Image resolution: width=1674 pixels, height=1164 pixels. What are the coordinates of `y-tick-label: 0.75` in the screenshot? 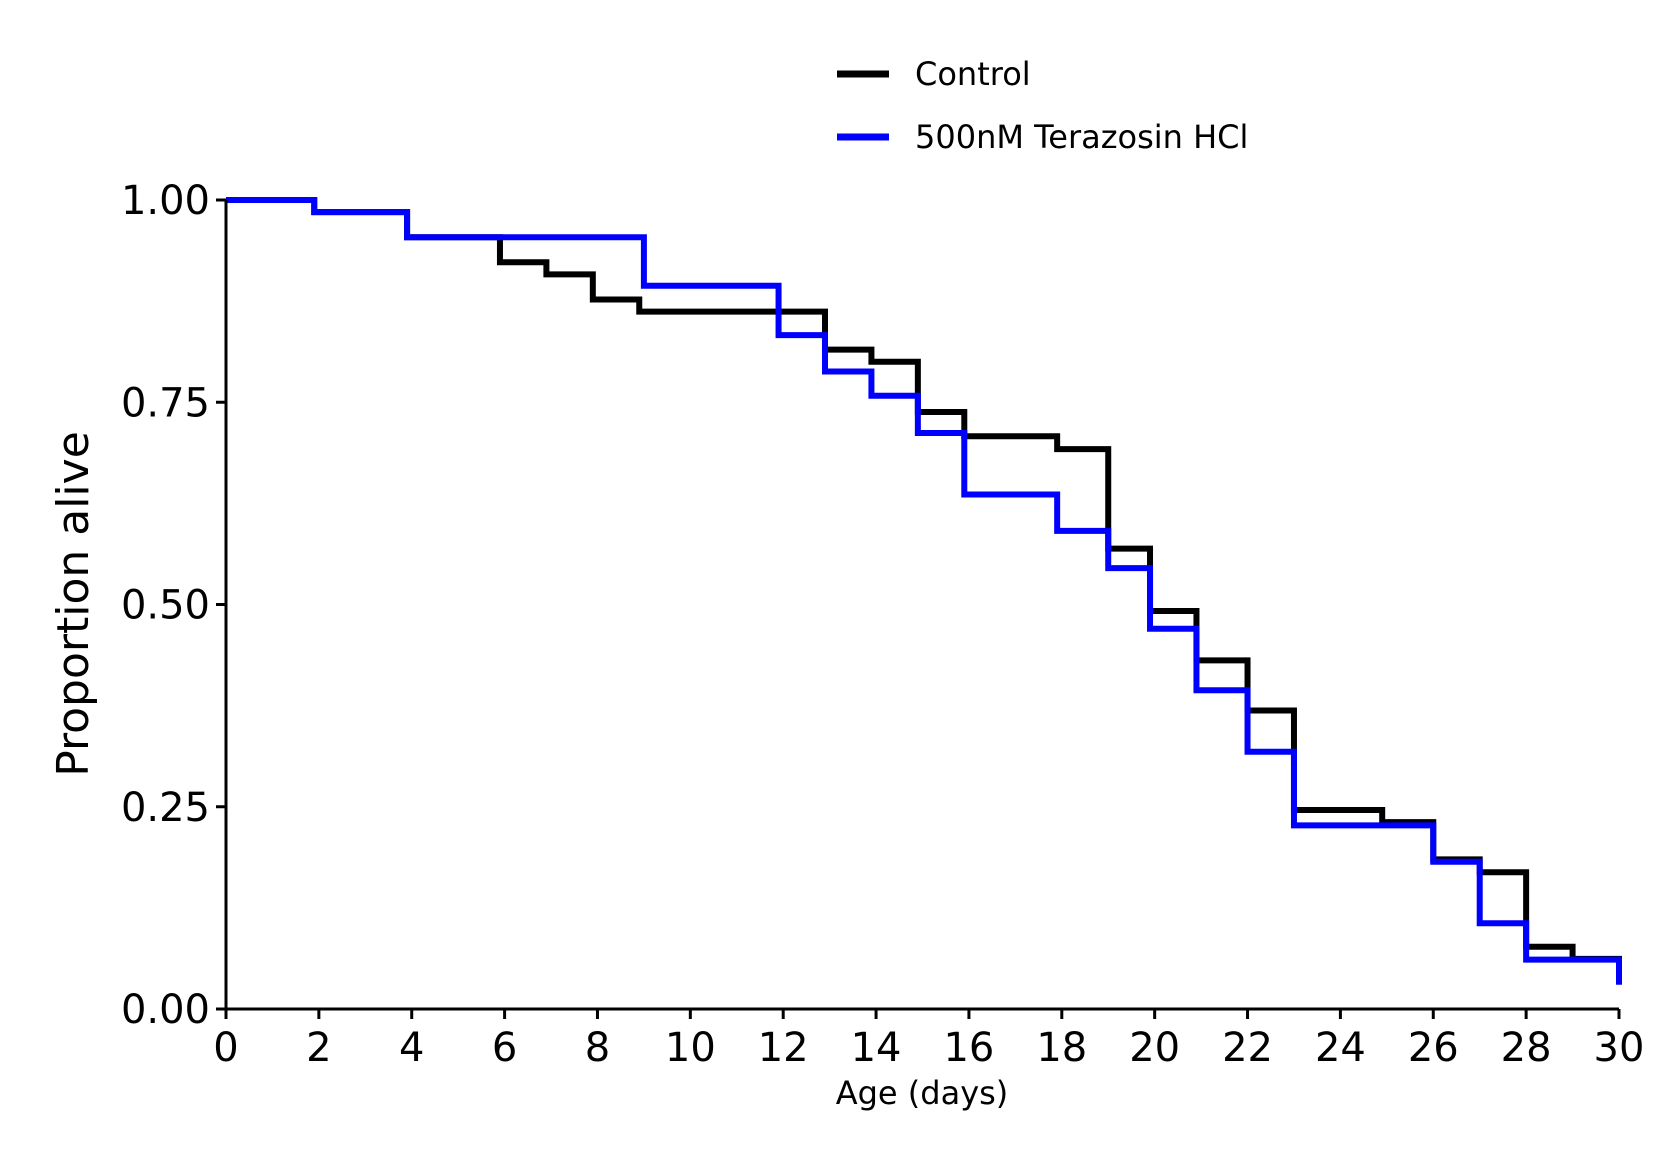 It's located at (165, 403).